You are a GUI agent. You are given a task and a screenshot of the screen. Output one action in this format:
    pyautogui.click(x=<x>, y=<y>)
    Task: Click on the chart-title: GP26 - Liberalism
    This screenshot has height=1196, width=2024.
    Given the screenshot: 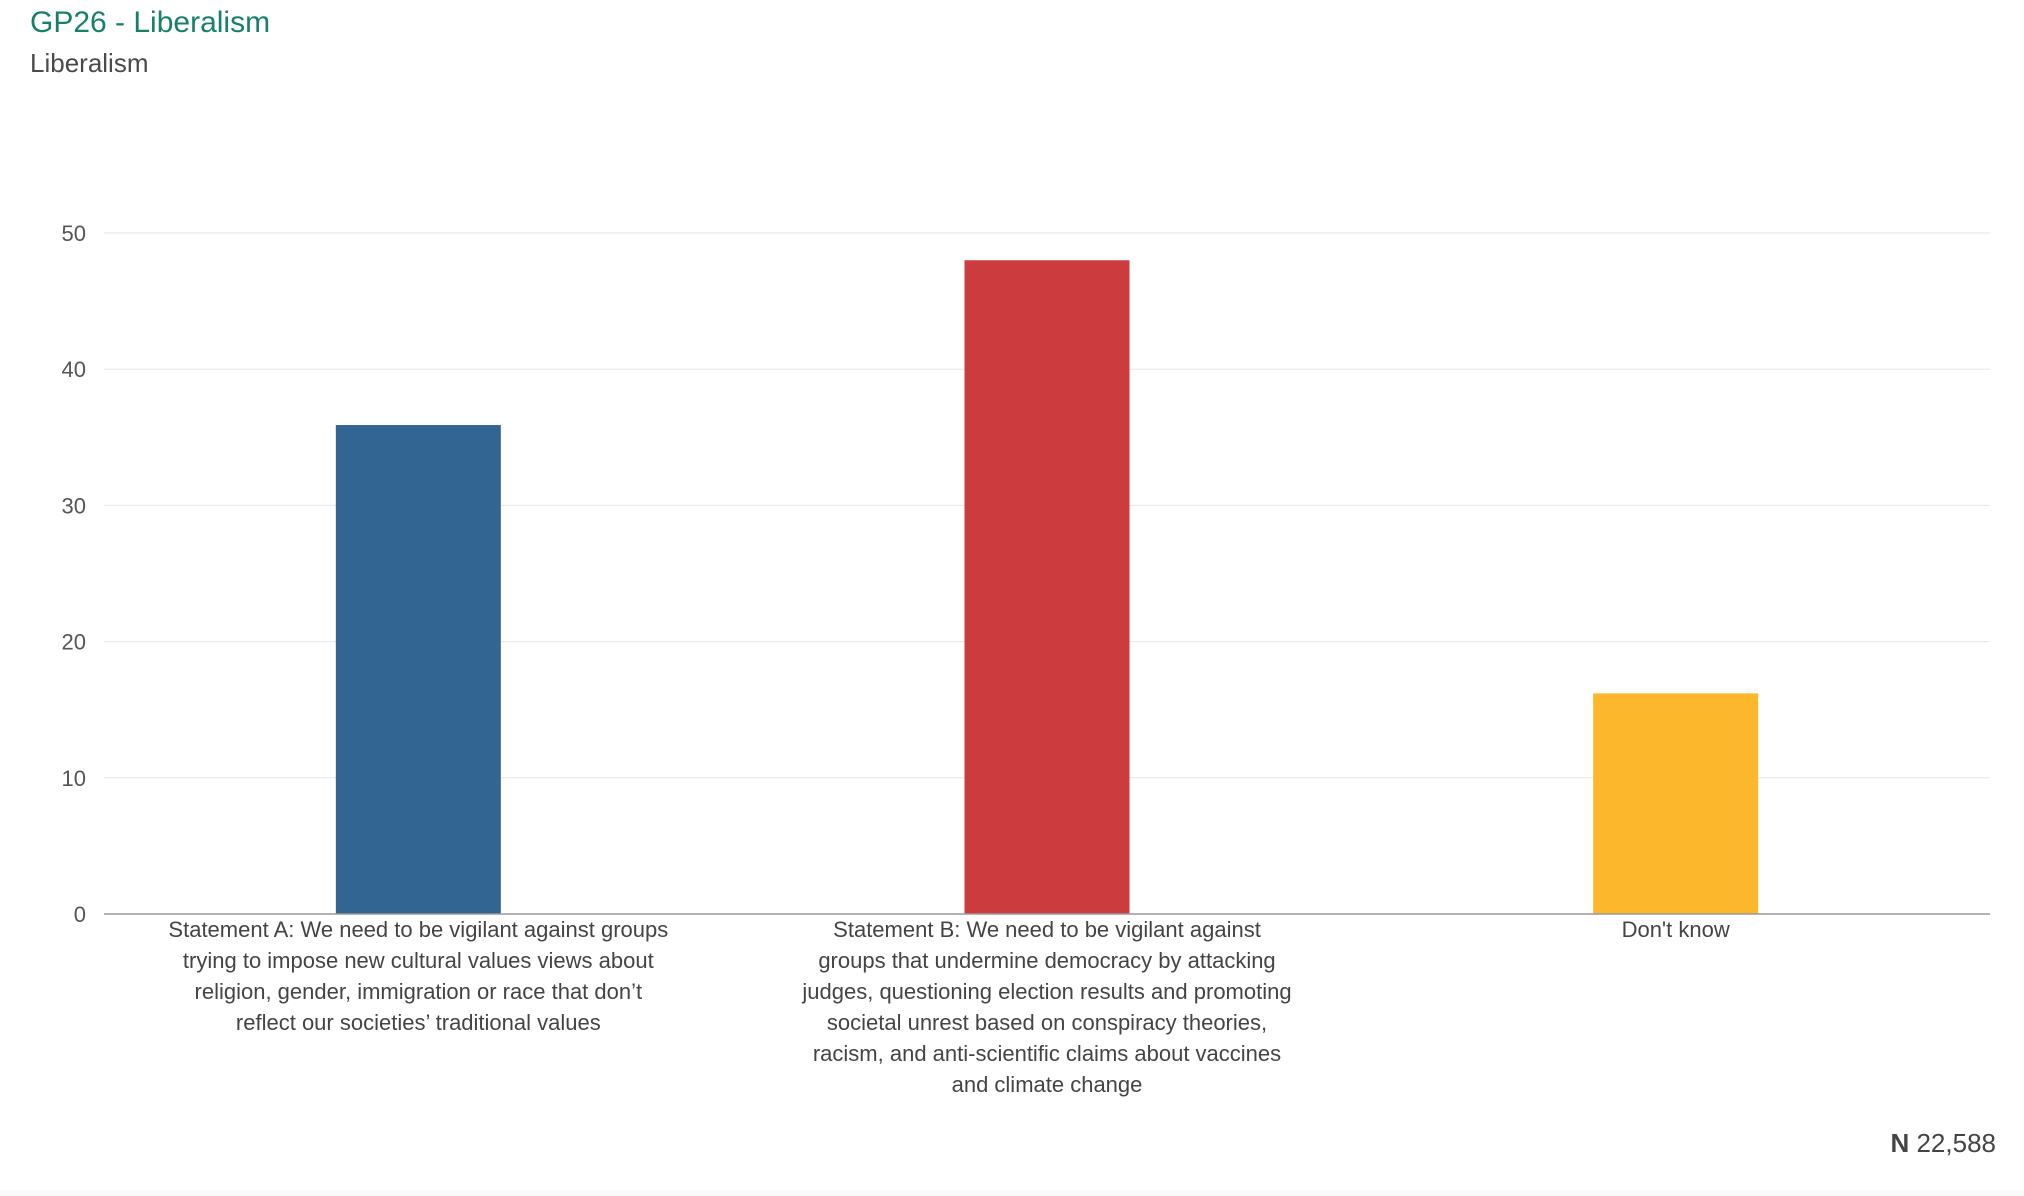 What is the action you would take?
    pyautogui.click(x=150, y=22)
    